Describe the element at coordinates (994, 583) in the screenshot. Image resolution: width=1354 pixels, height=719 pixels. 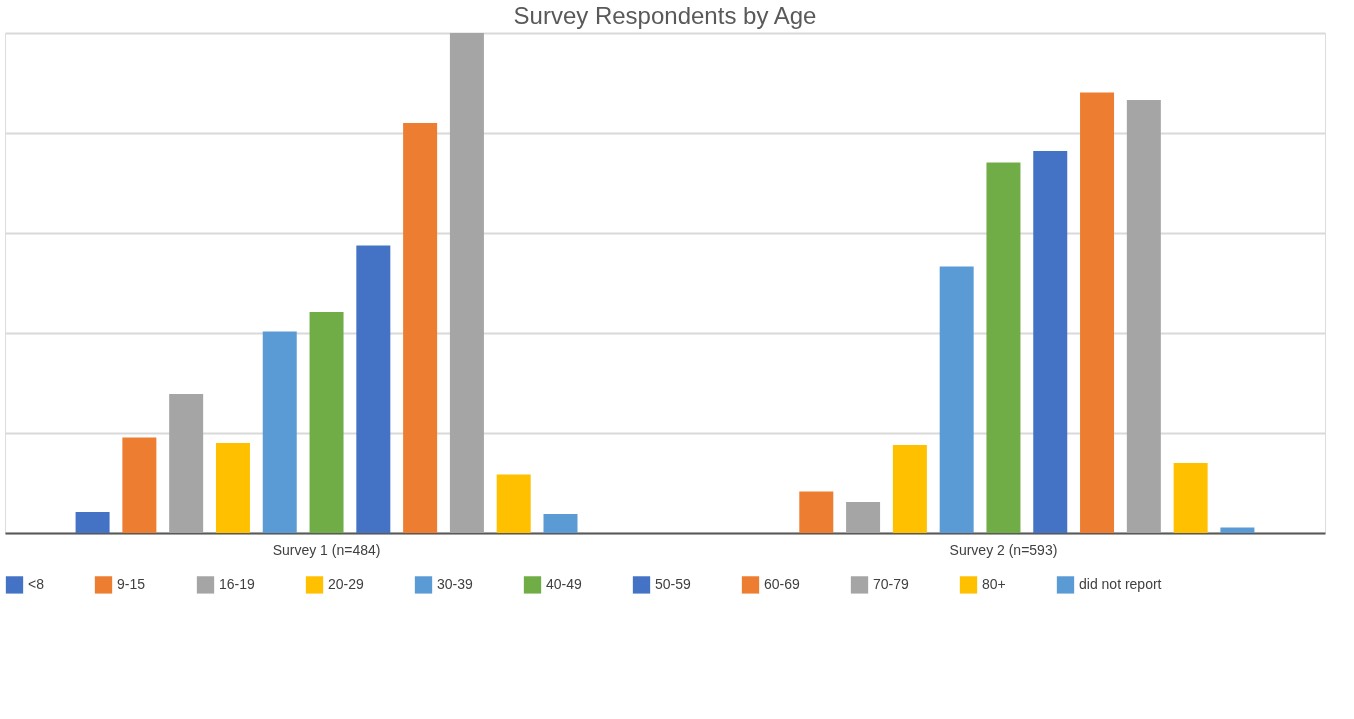
I see `legend-label: 80+` at that location.